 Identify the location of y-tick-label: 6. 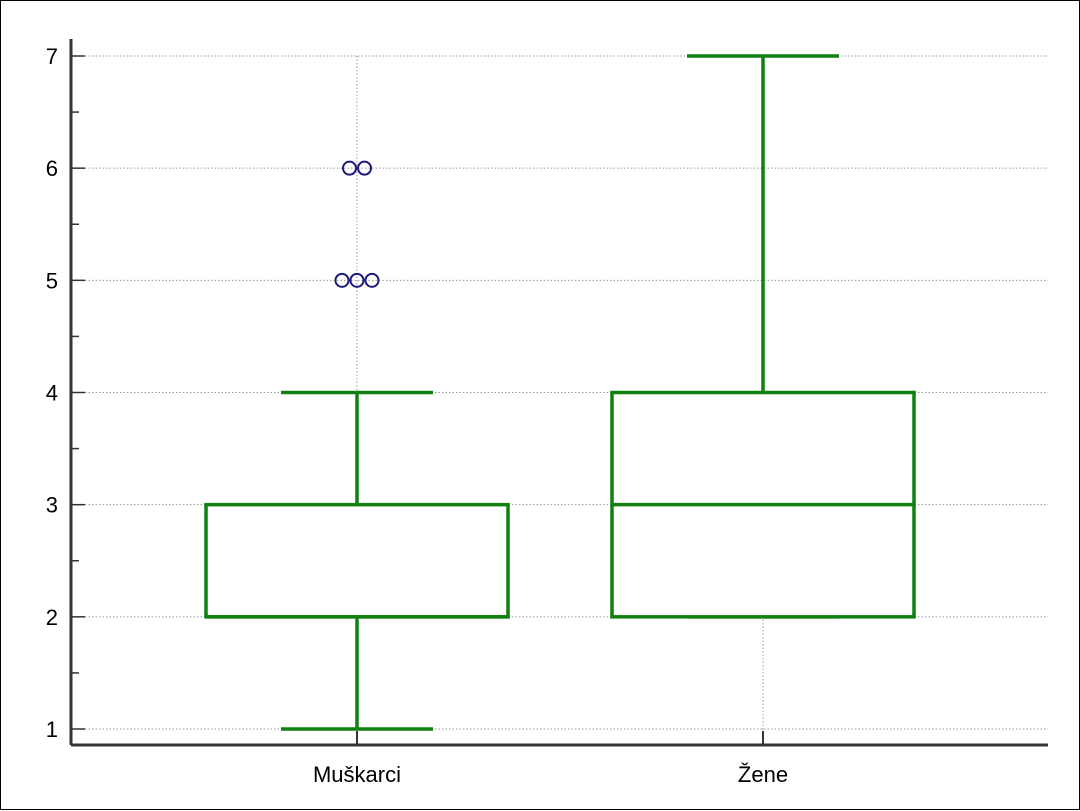
(52, 168).